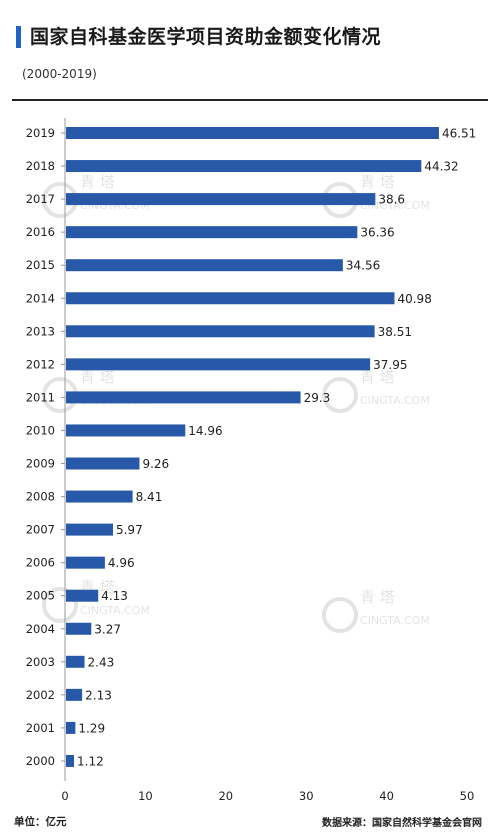 The height and width of the screenshot is (838, 500). What do you see at coordinates (91, 728) in the screenshot?
I see `data-label: 1.29` at bounding box center [91, 728].